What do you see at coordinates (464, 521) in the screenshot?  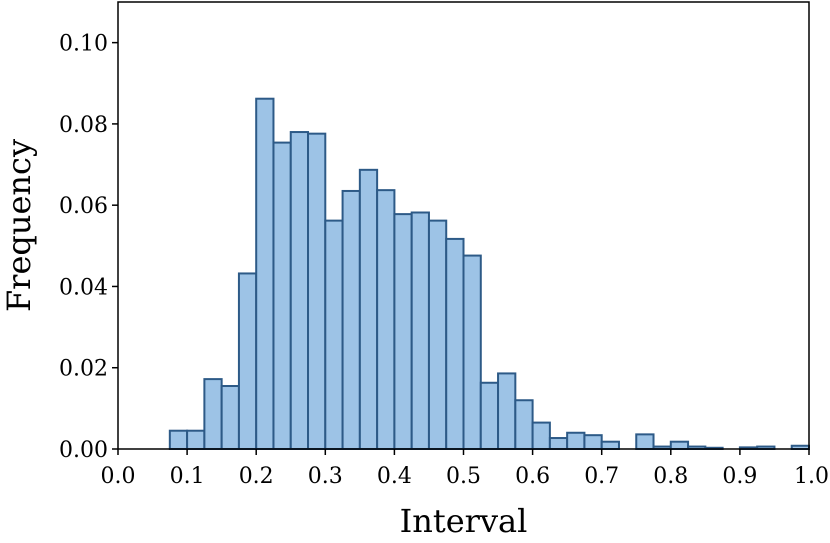 I see `x-axis-title: Interval` at bounding box center [464, 521].